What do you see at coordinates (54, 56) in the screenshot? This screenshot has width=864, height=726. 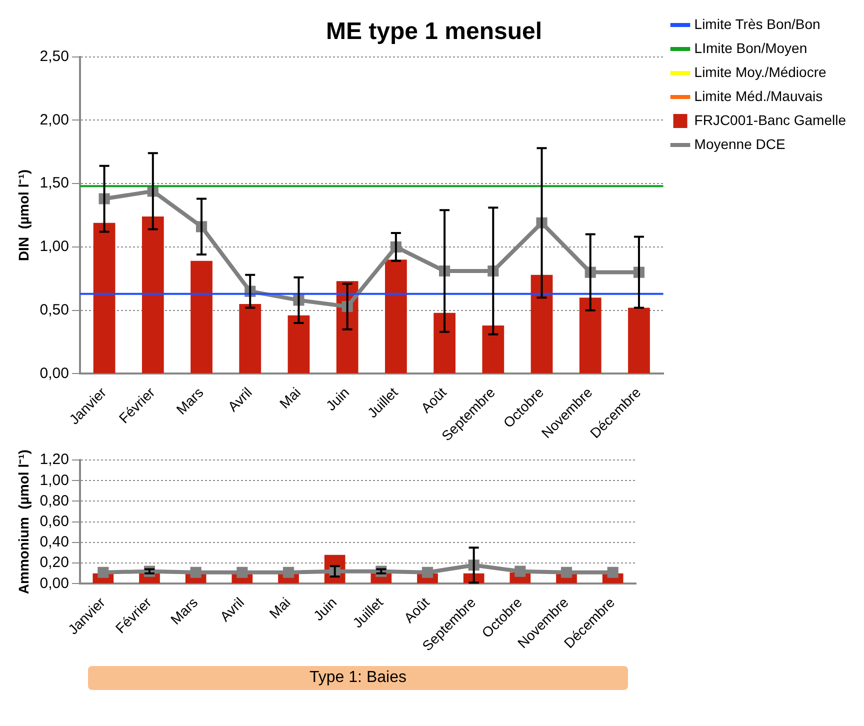 I see `y-tick-label: 2,50` at bounding box center [54, 56].